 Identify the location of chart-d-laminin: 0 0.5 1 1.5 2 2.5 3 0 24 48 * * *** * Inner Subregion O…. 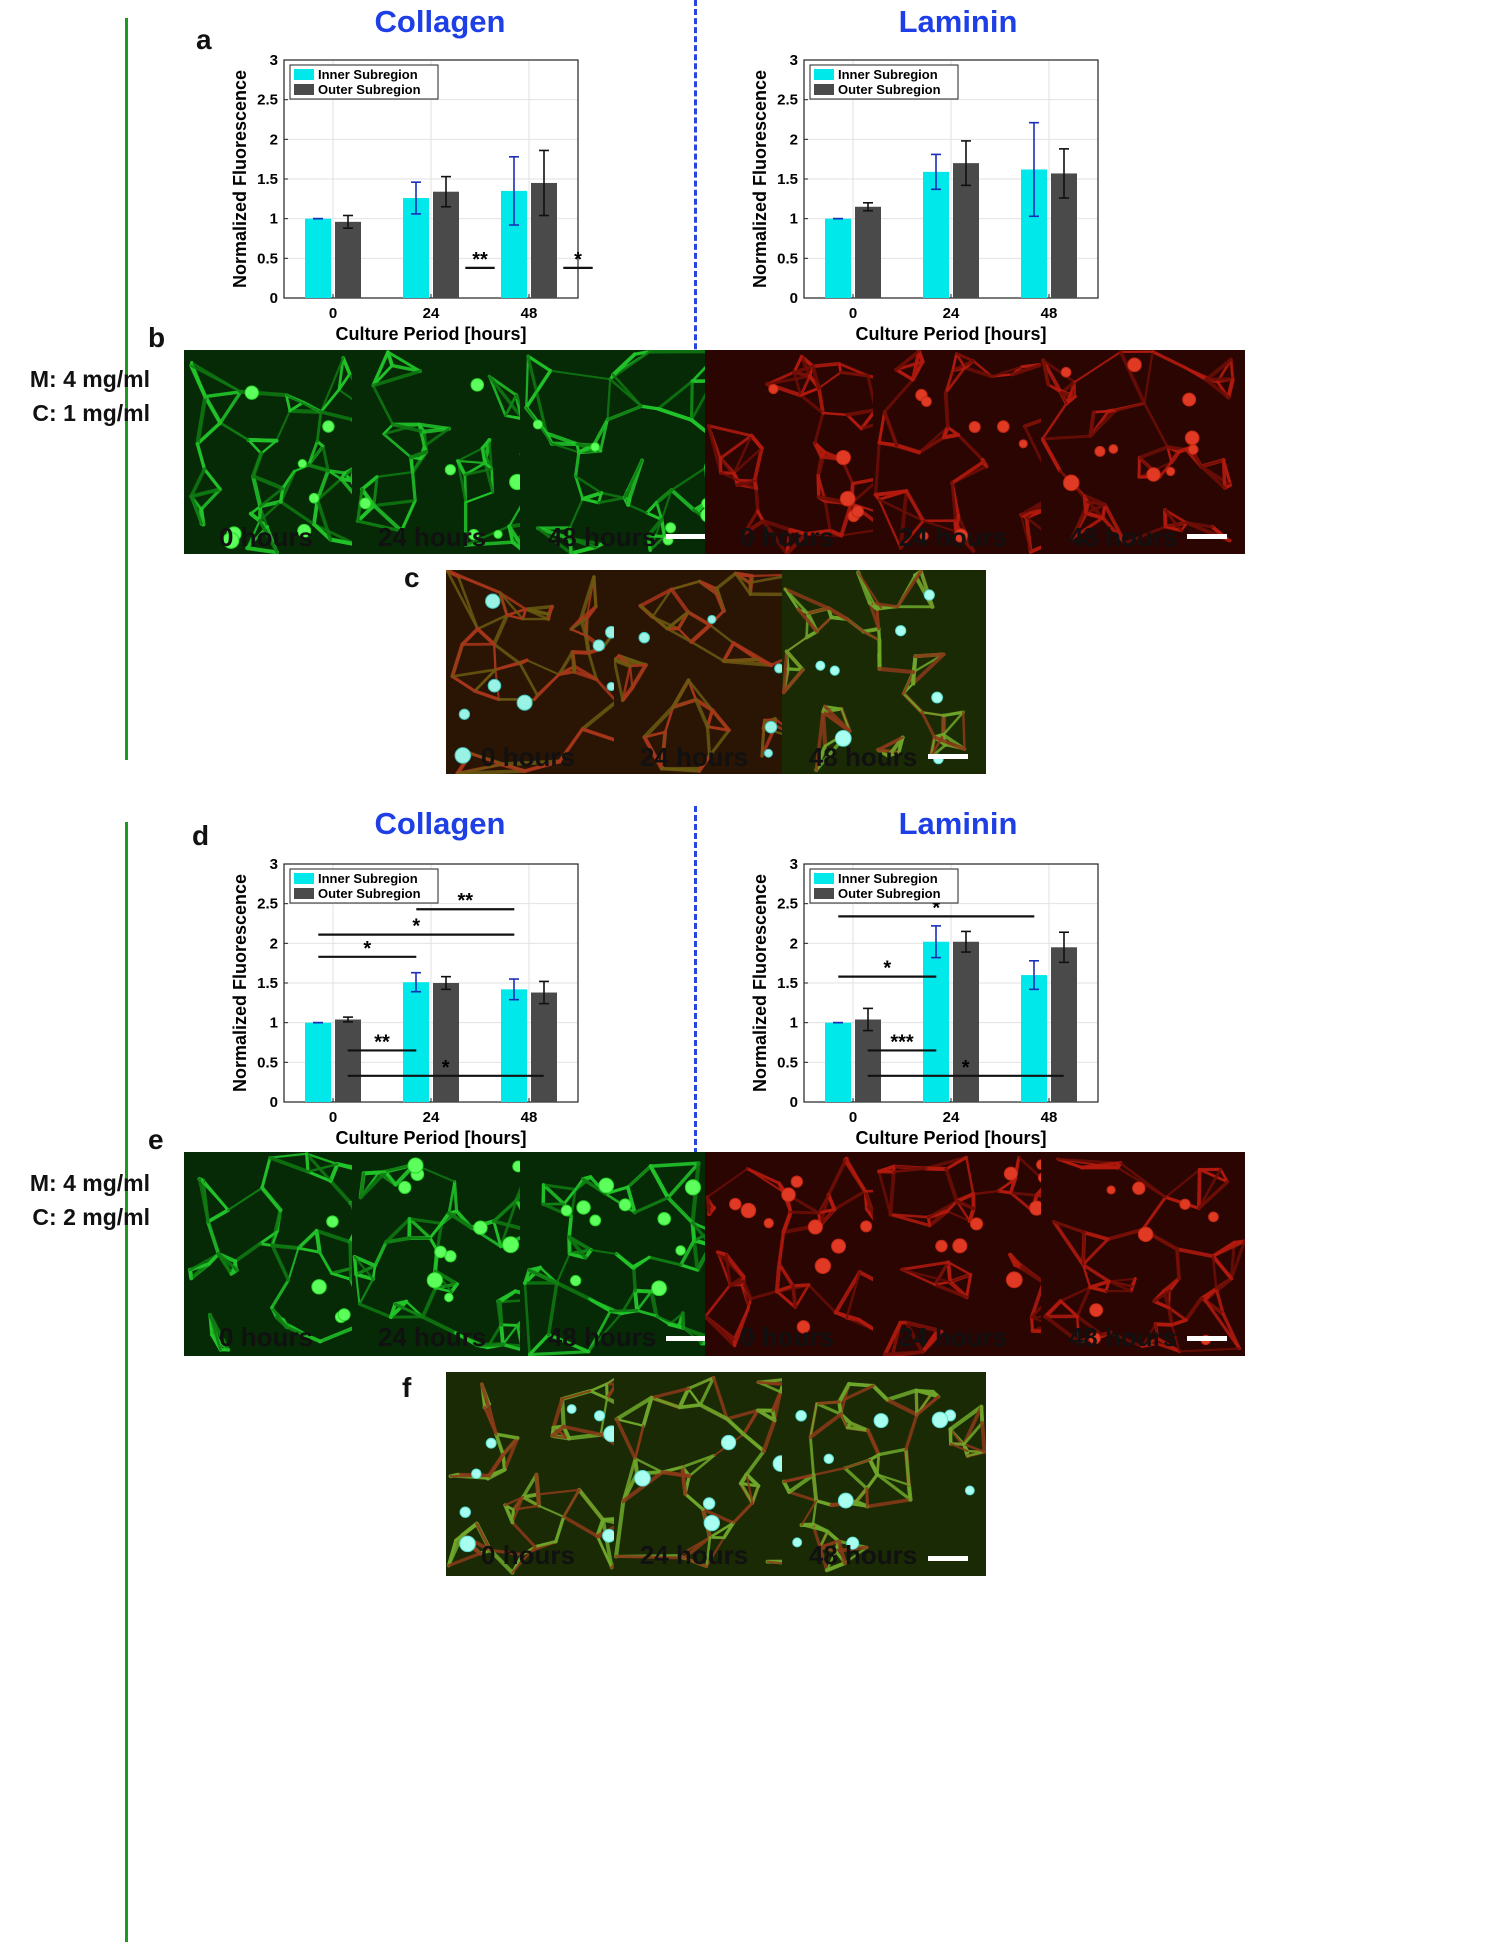
(928, 1004).